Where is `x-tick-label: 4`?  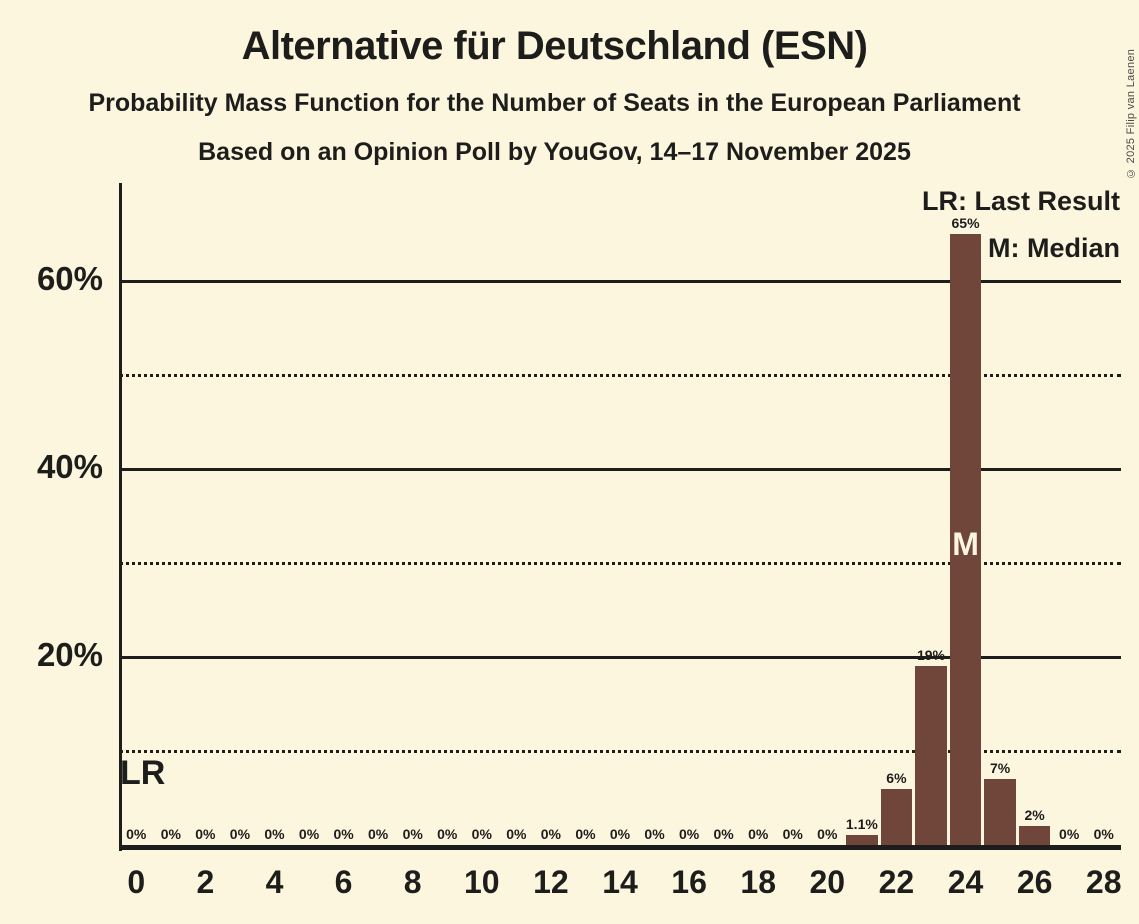 x-tick-label: 4 is located at coordinates (274, 882).